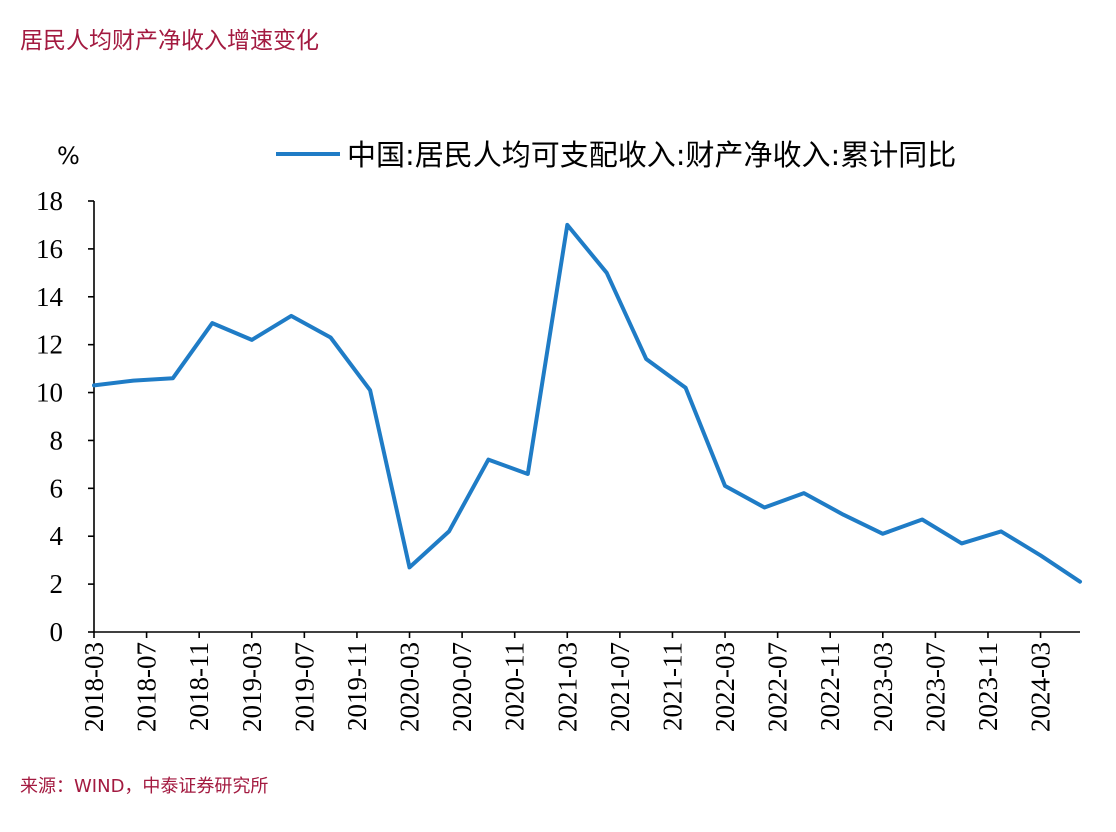  Describe the element at coordinates (144, 786) in the screenshot. I see `source-note: 来源：WIND，中泰证券研究所` at that location.